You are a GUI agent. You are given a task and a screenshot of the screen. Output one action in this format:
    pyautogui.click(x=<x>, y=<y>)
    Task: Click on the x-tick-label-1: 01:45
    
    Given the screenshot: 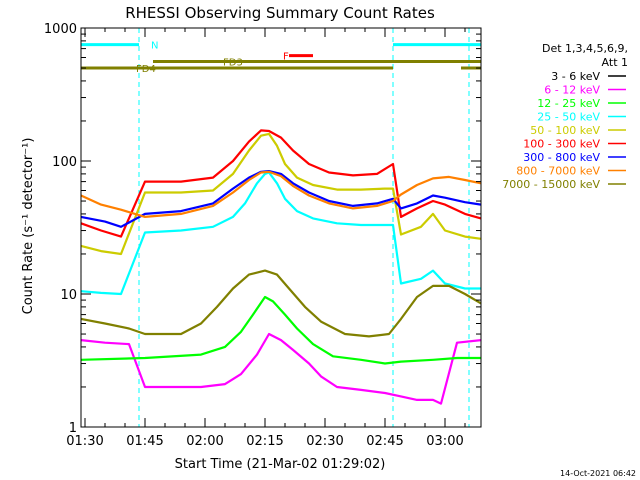 What is the action you would take?
    pyautogui.click(x=144, y=441)
    